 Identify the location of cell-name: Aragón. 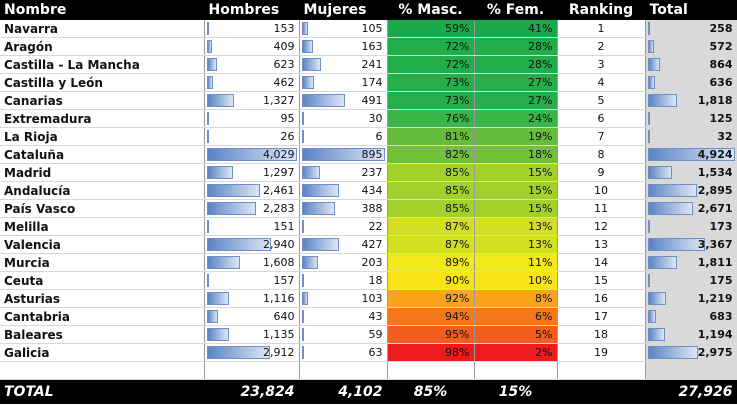
(102, 46).